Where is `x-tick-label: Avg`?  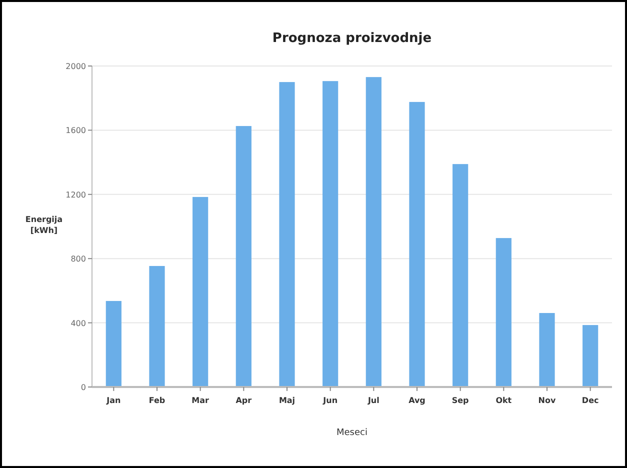 x-tick-label: Avg is located at coordinates (417, 400).